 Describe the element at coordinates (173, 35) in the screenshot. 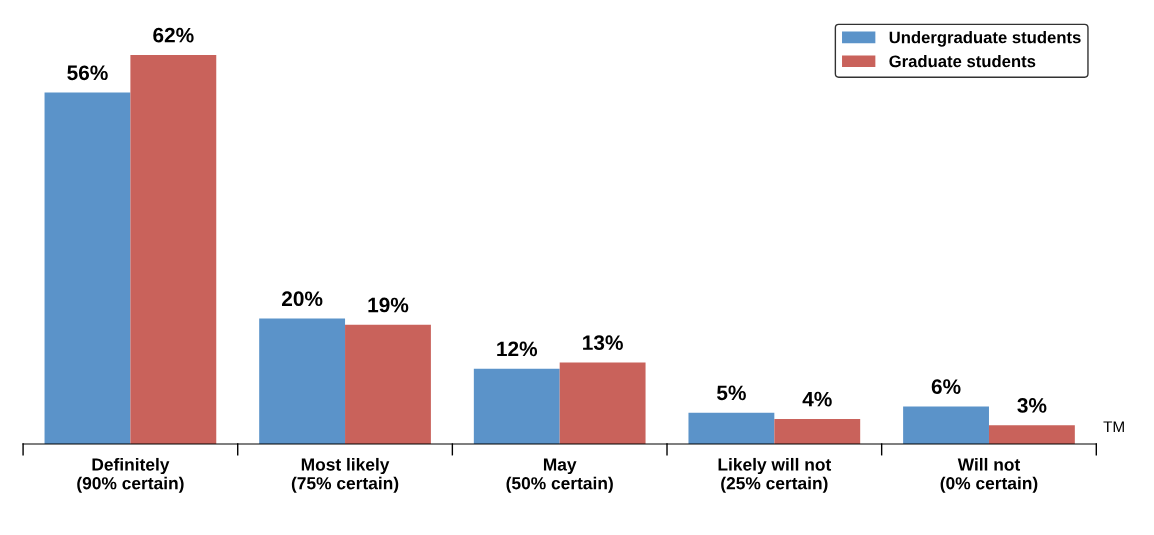

I see `data-label: 62%` at that location.